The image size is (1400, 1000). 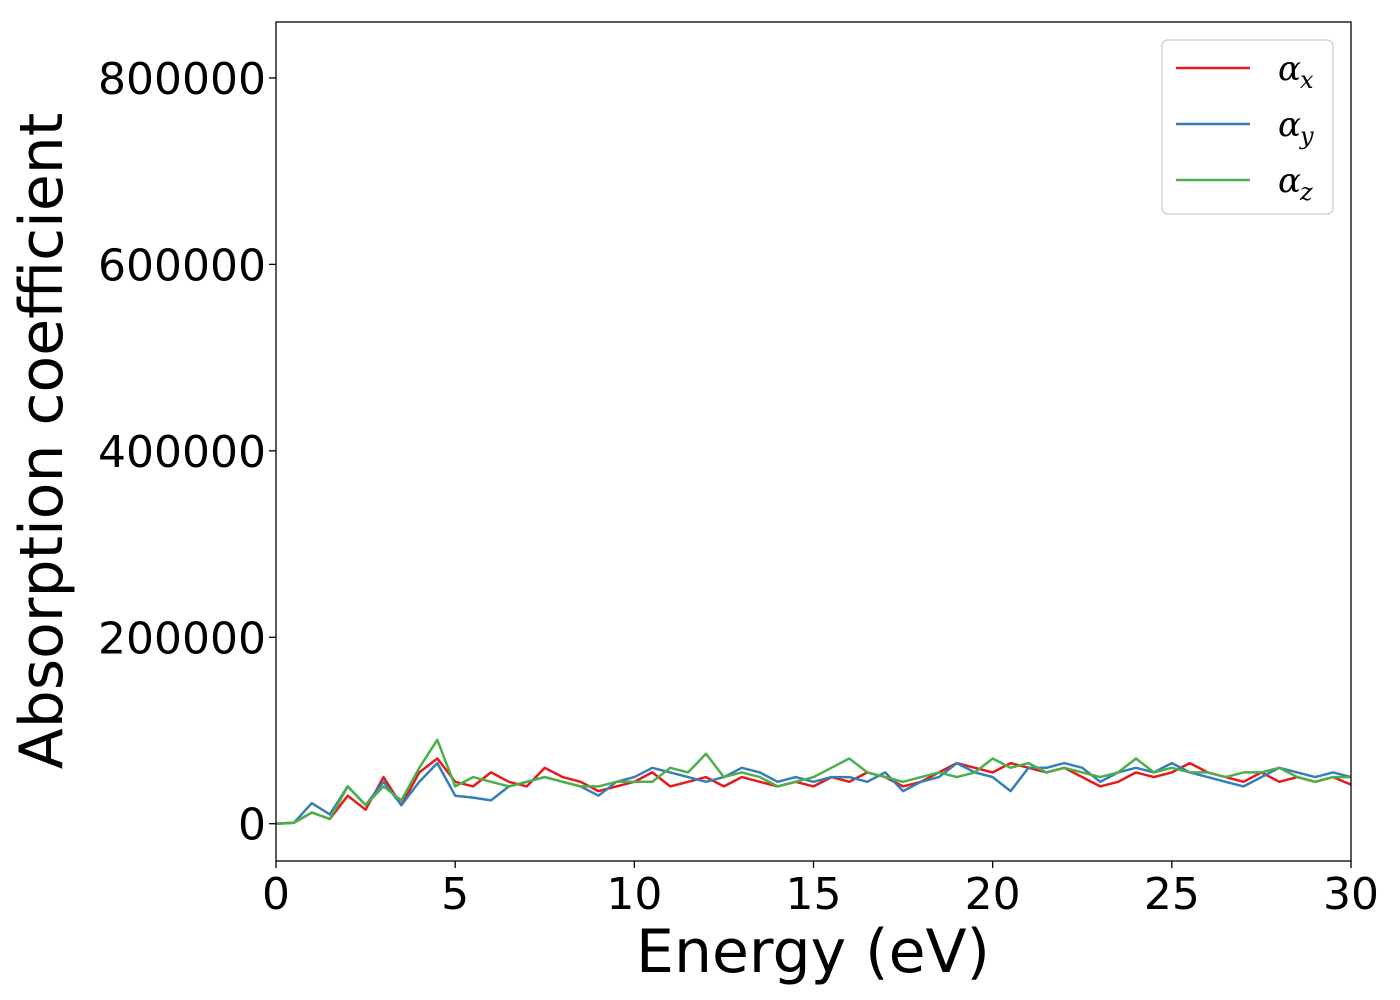 I want to click on y-tick-label: 400000, so click(x=182, y=452).